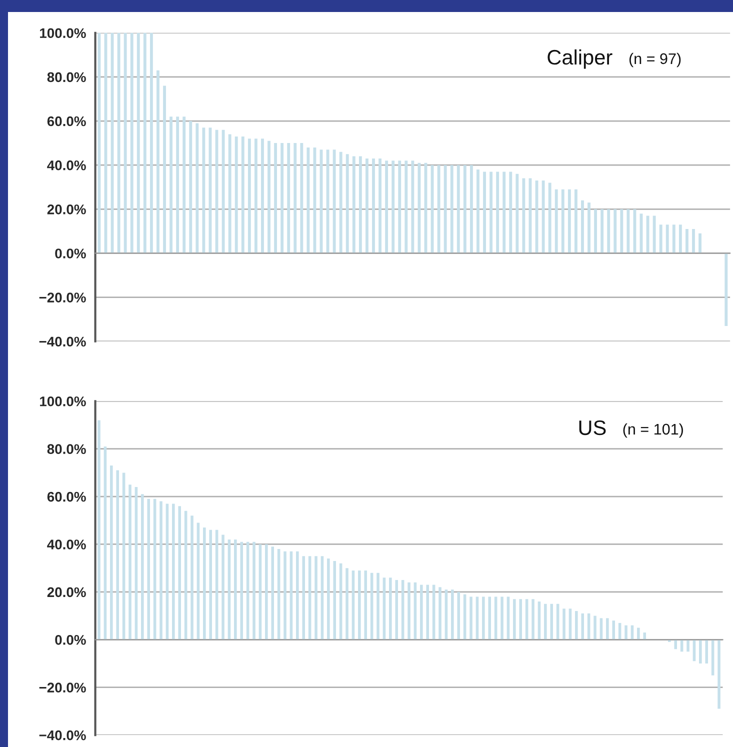  I want to click on y-tick-label: 100.0%, so click(63, 33).